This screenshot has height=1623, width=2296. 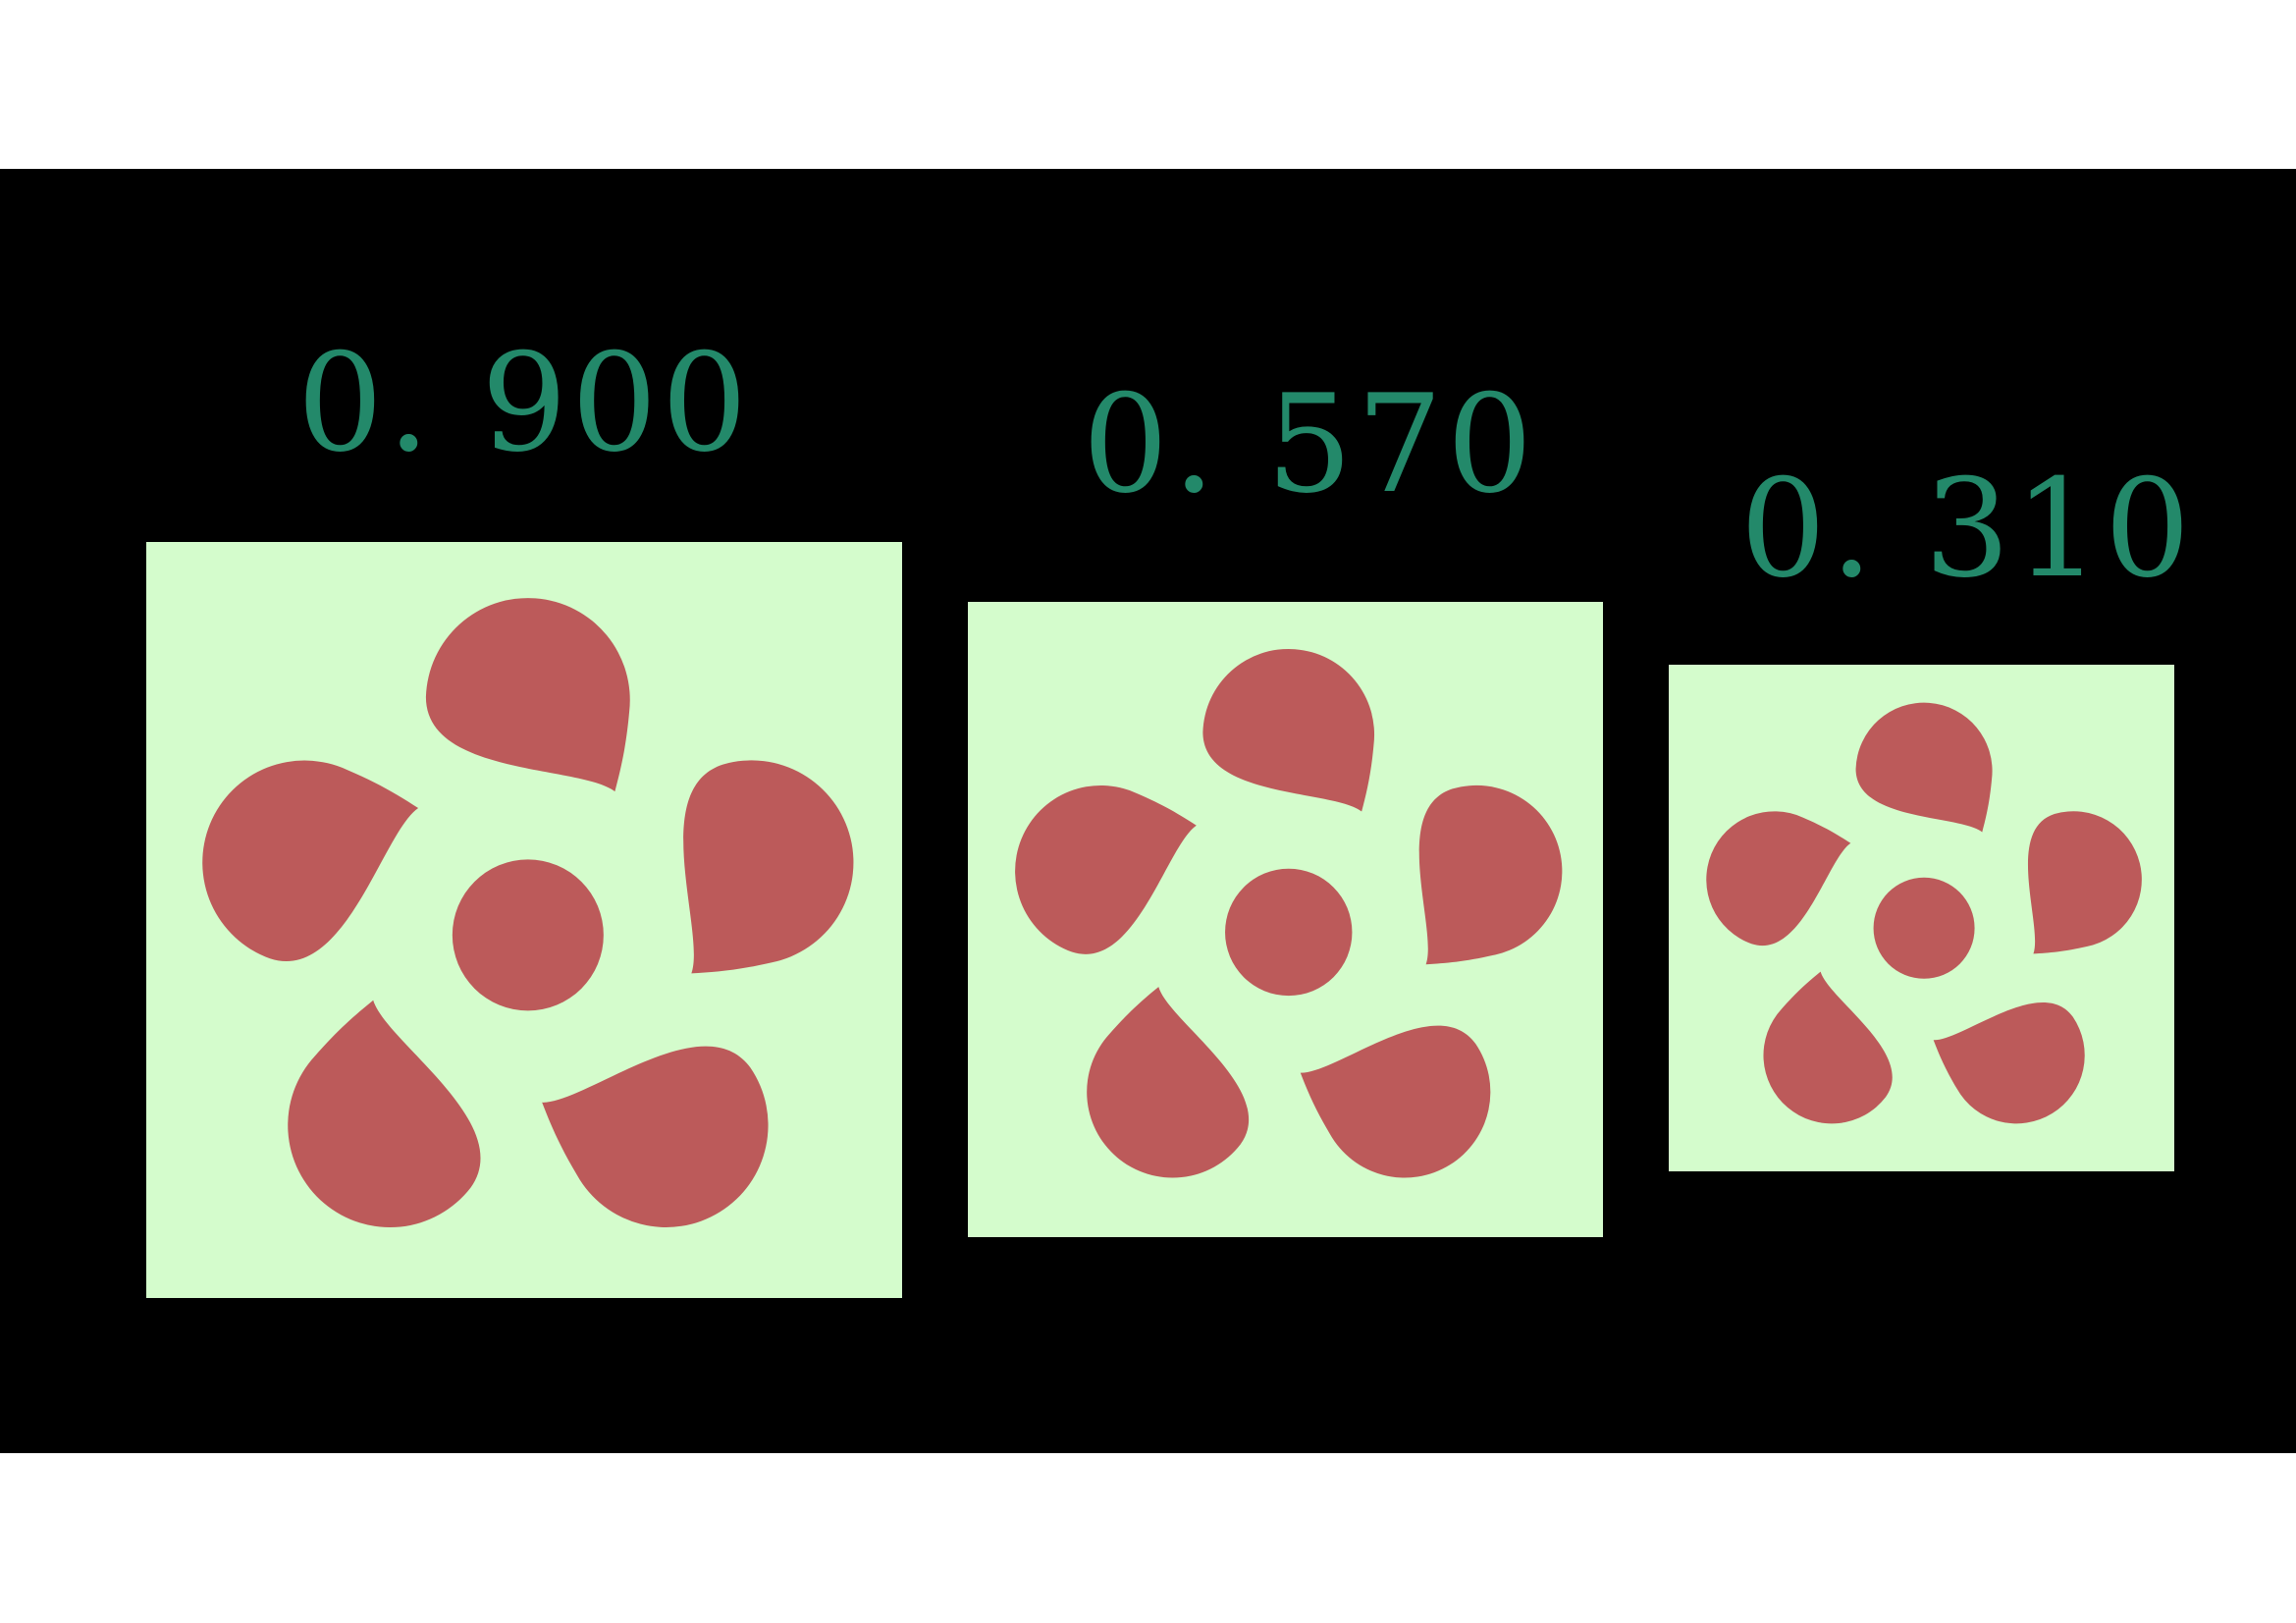 I want to click on scale-label-3: 0. 310, so click(x=1967, y=529).